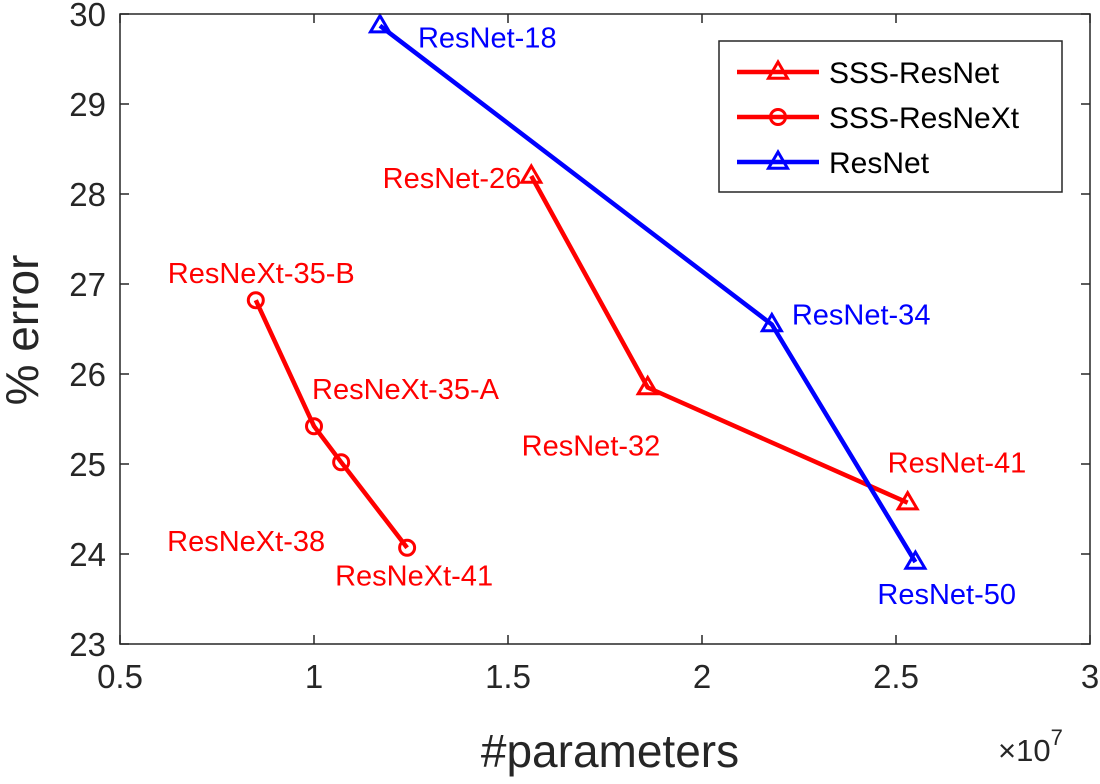 The height and width of the screenshot is (784, 1100). What do you see at coordinates (896, 676) in the screenshot?
I see `x-tick-label: 2.5` at bounding box center [896, 676].